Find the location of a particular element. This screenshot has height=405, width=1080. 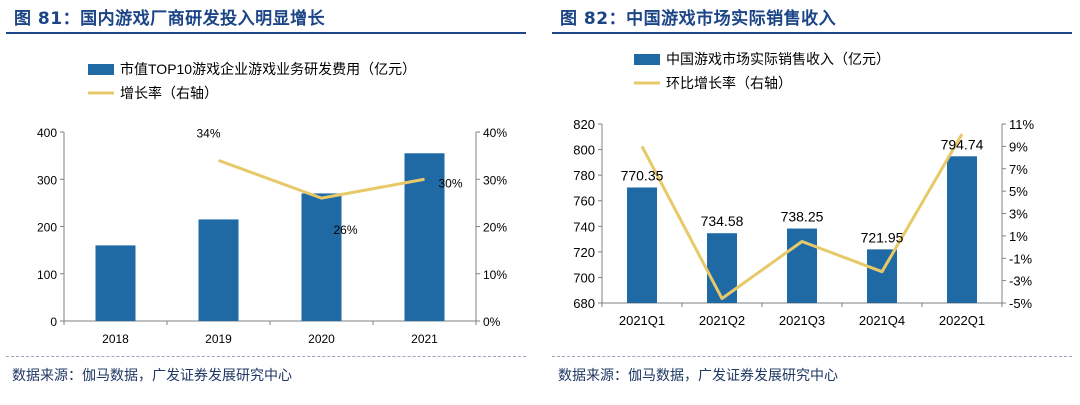

right-tick-label: -1% is located at coordinates (1021, 258).